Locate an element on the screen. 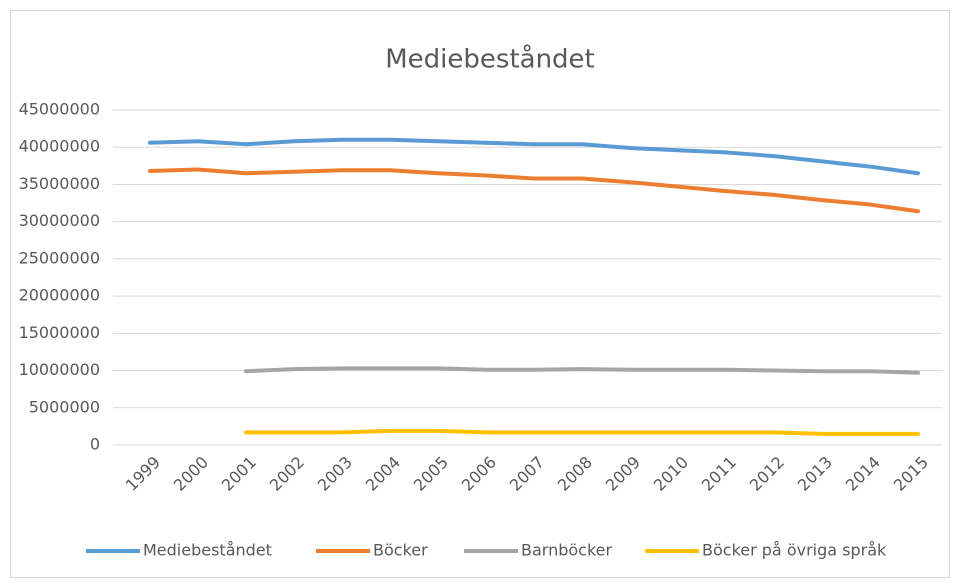  chart-title: Mediebeståndet is located at coordinates (490, 59).